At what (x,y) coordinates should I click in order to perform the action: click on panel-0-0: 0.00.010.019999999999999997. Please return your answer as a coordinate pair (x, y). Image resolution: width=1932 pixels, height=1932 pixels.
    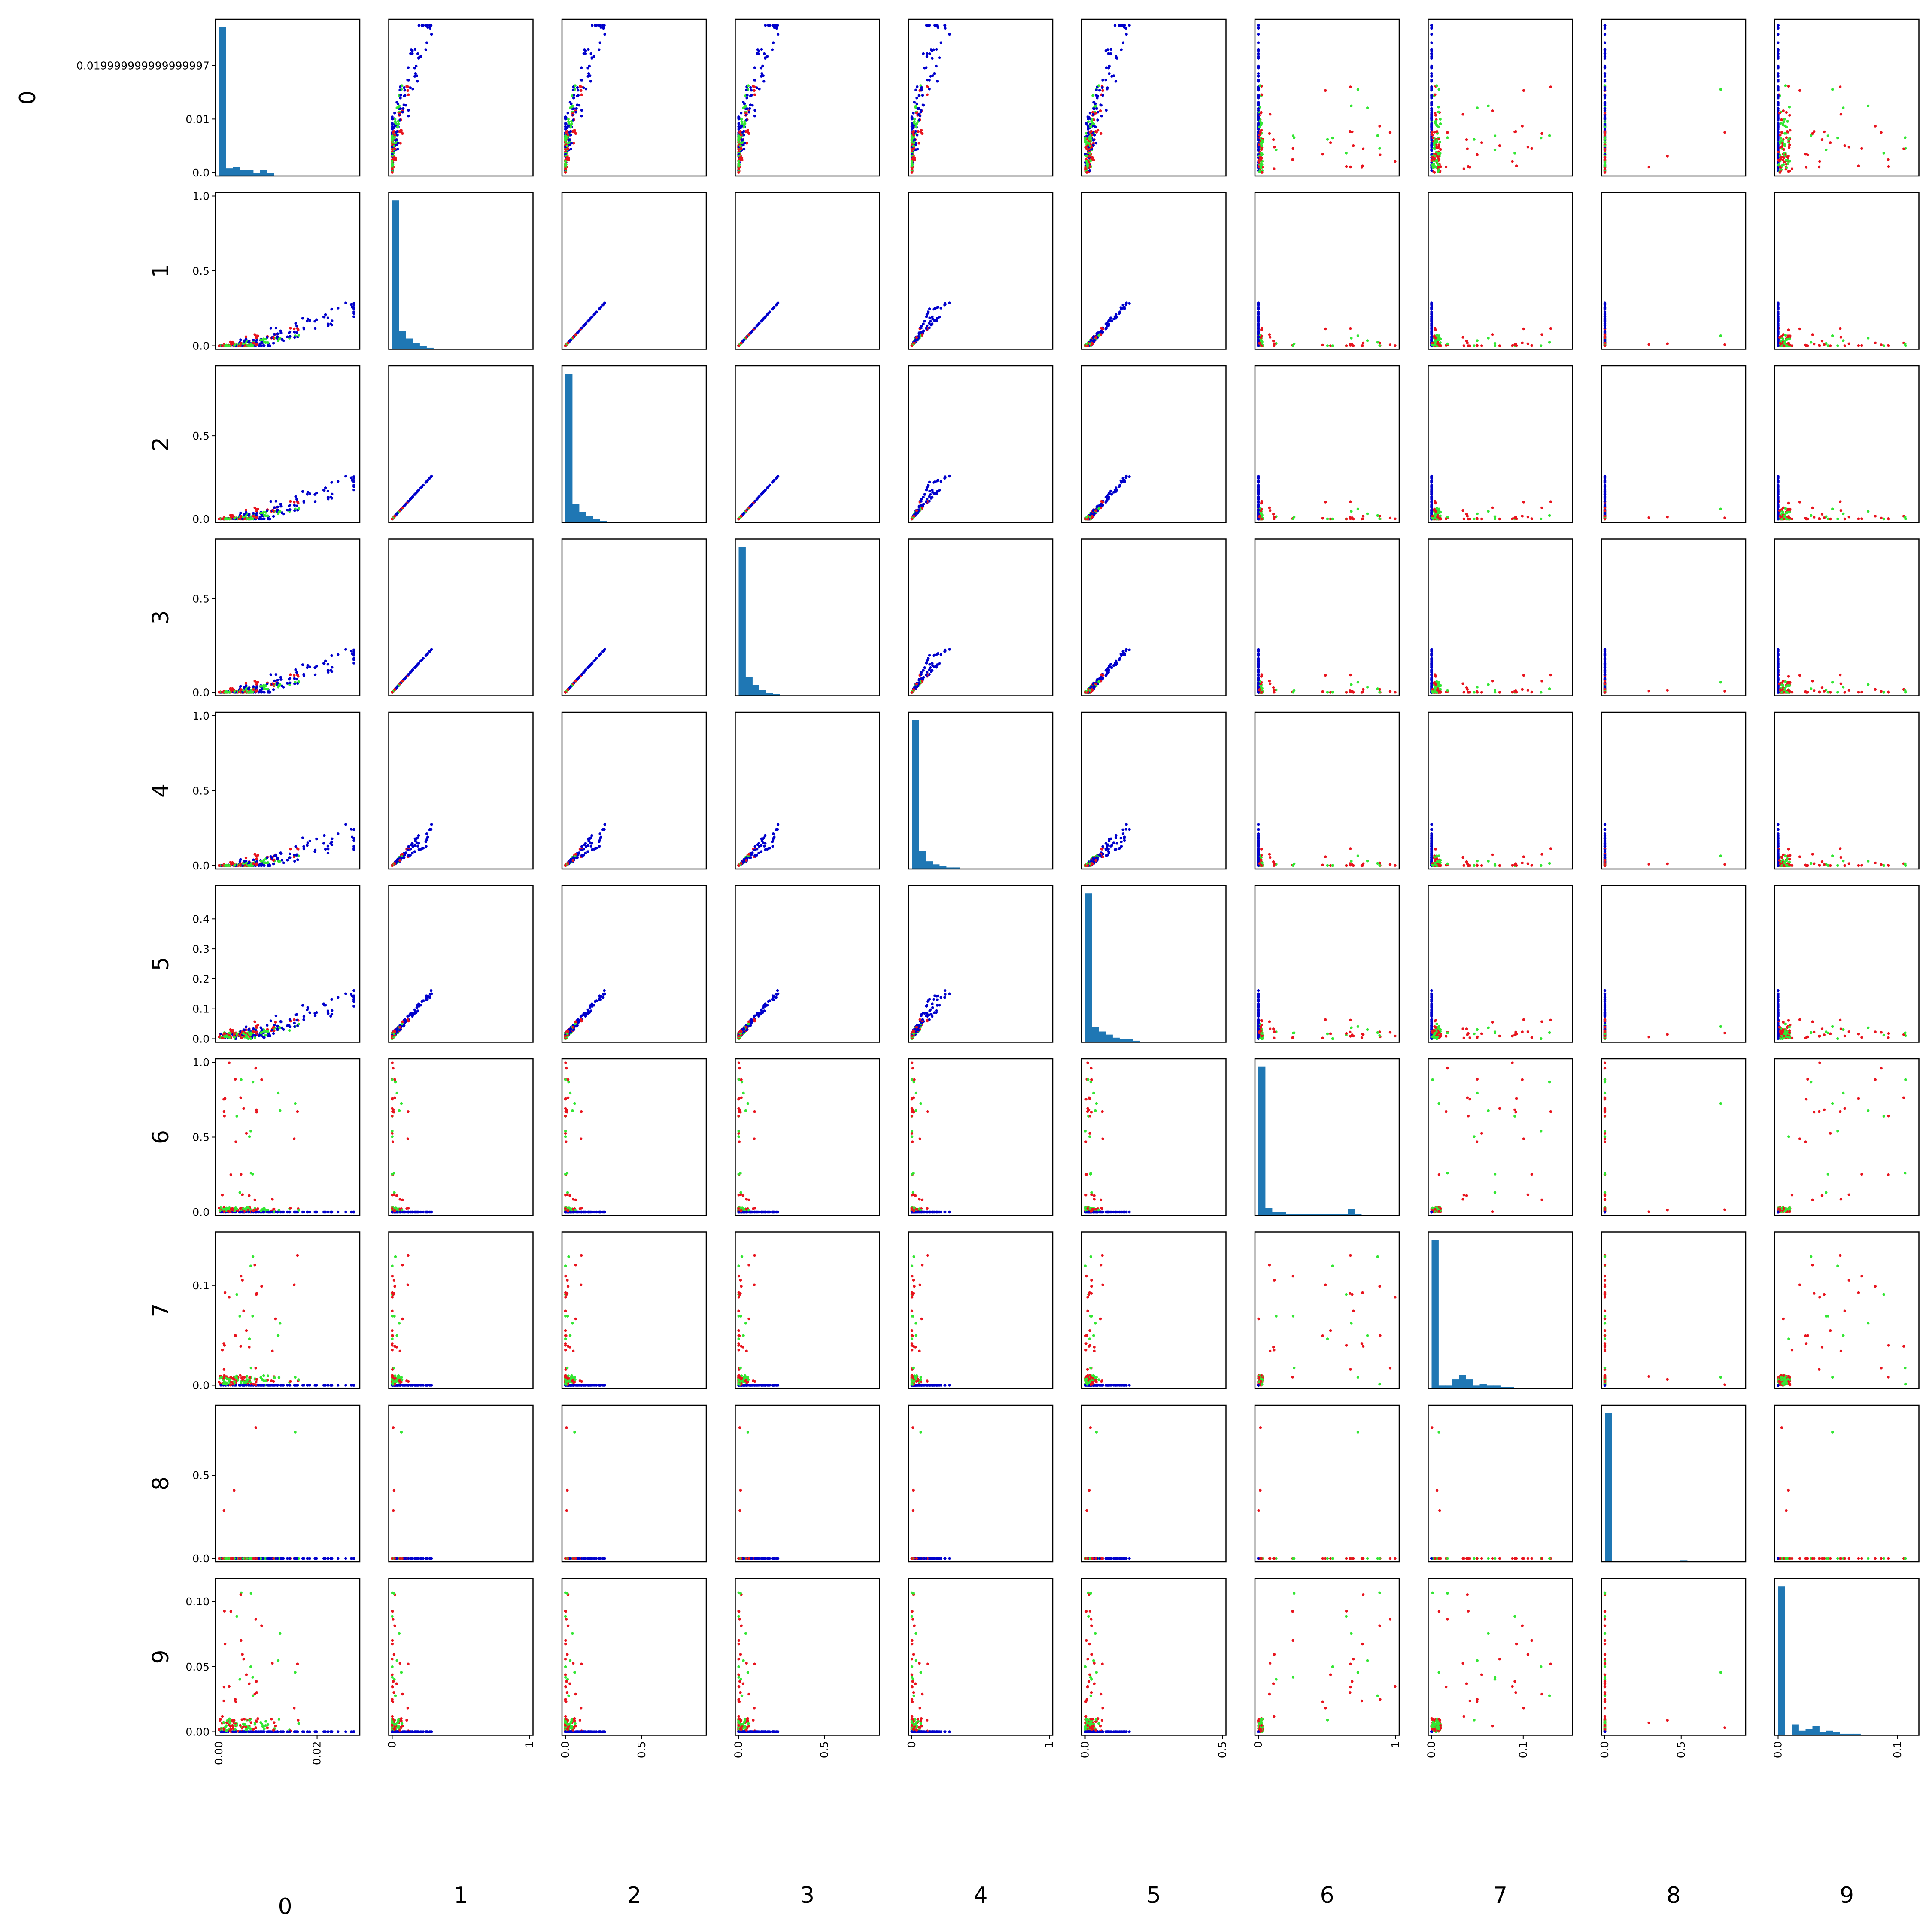
    Looking at the image, I should click on (218, 98).